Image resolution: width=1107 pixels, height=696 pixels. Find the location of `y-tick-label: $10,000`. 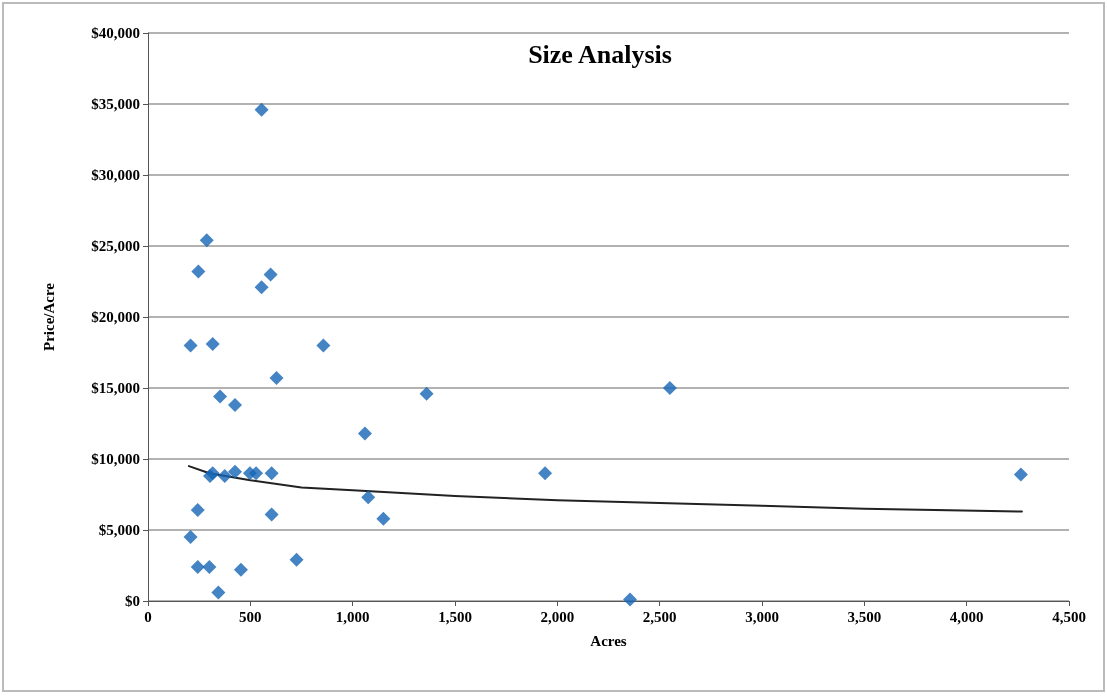

y-tick-label: $10,000 is located at coordinates (115, 459).